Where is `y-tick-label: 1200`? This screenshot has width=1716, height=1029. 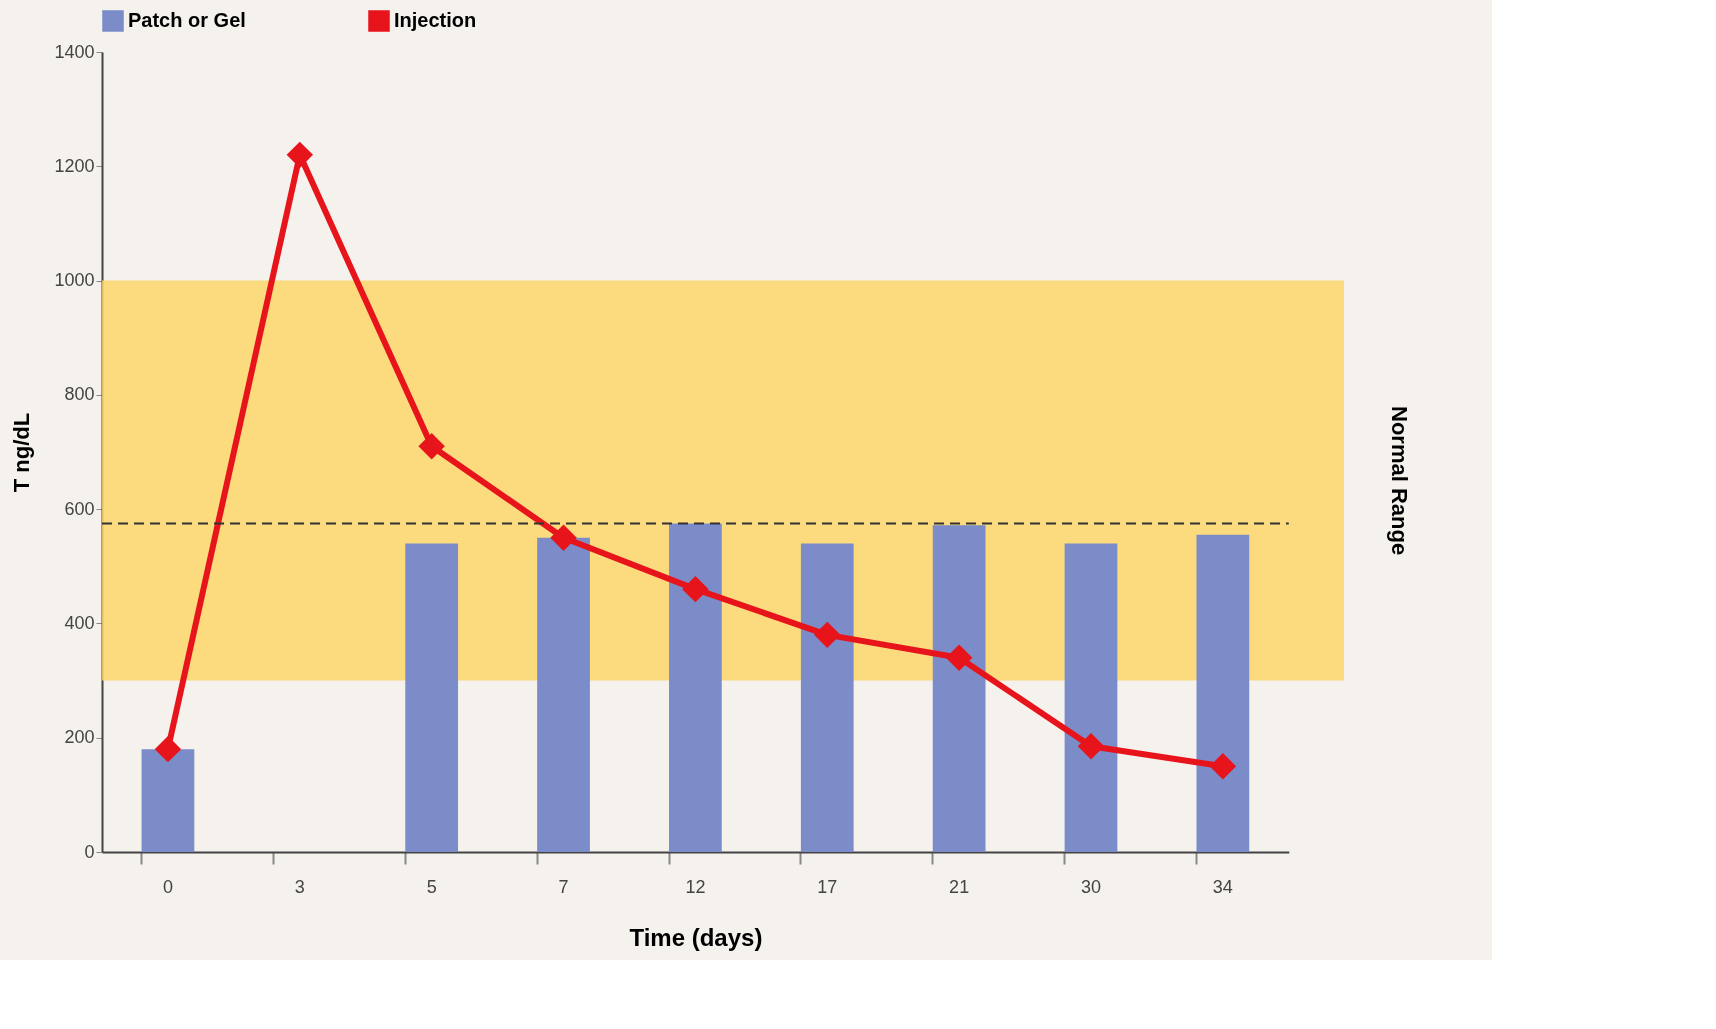 y-tick-label: 1200 is located at coordinates (74, 165).